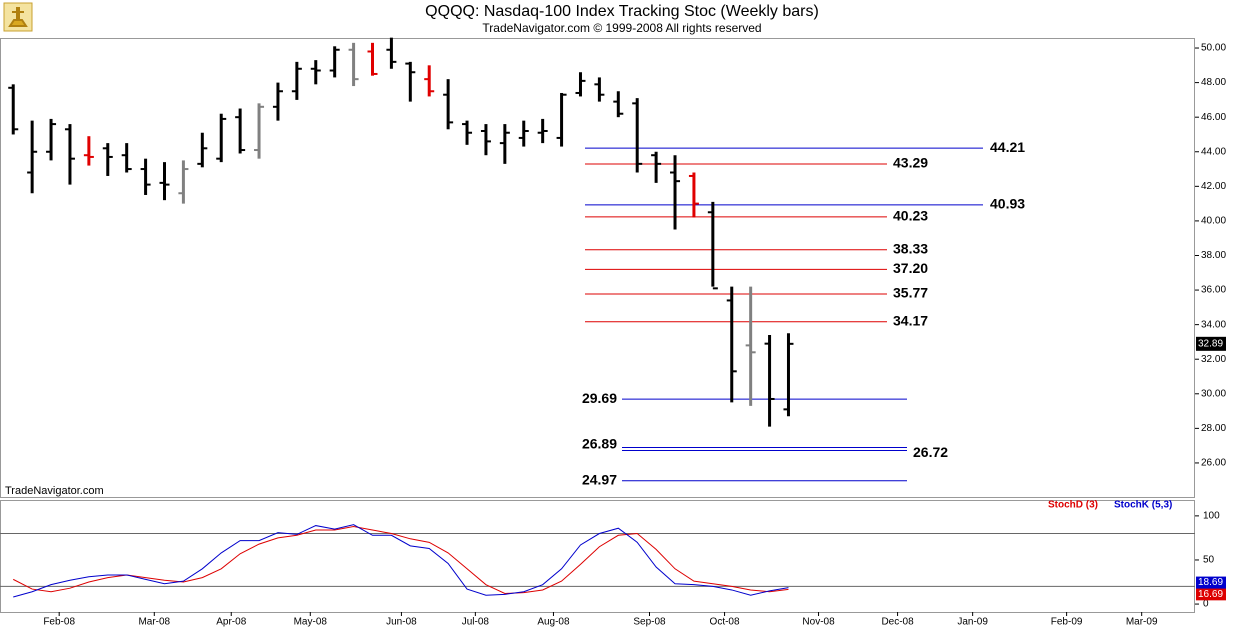  I want to click on logo, so click(18, 17).